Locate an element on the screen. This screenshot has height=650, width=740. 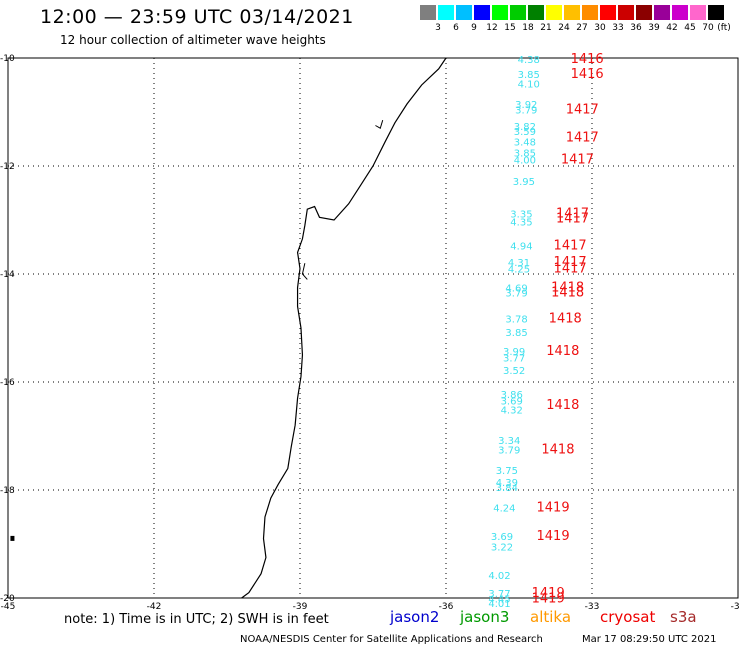
lat-tick-label: -18 is located at coordinates (7, 491).